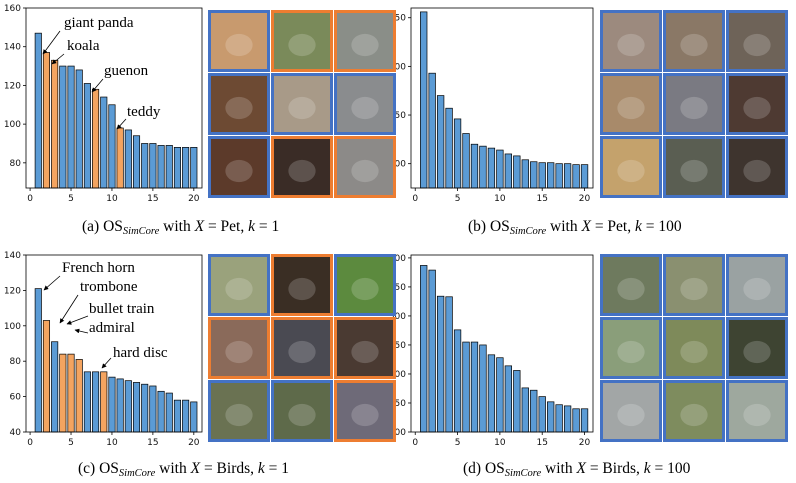 This screenshot has width=796, height=483. I want to click on image-tile-giant-panda, so click(302, 41).